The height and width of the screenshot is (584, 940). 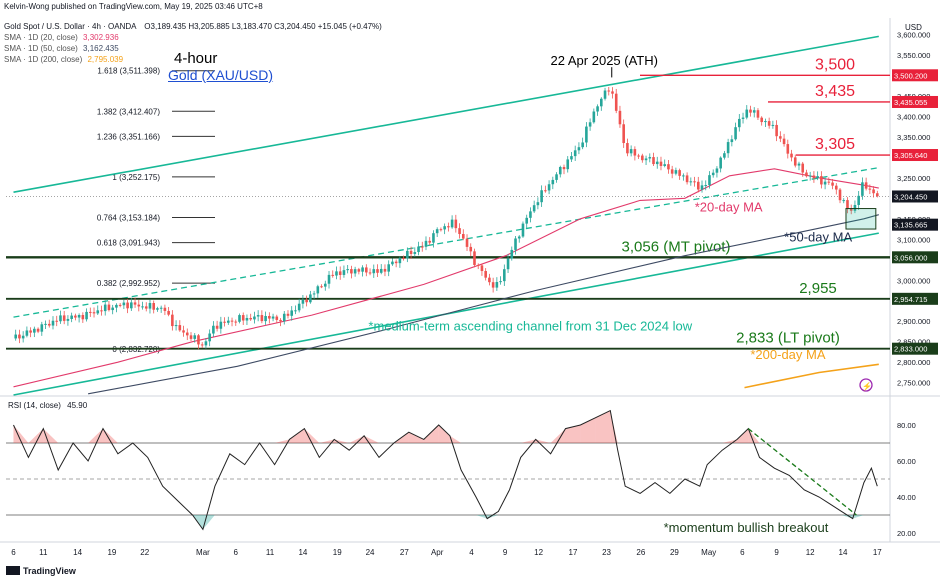 What do you see at coordinates (77, 405) in the screenshot?
I see `rsi-legend-value: 45.90` at bounding box center [77, 405].